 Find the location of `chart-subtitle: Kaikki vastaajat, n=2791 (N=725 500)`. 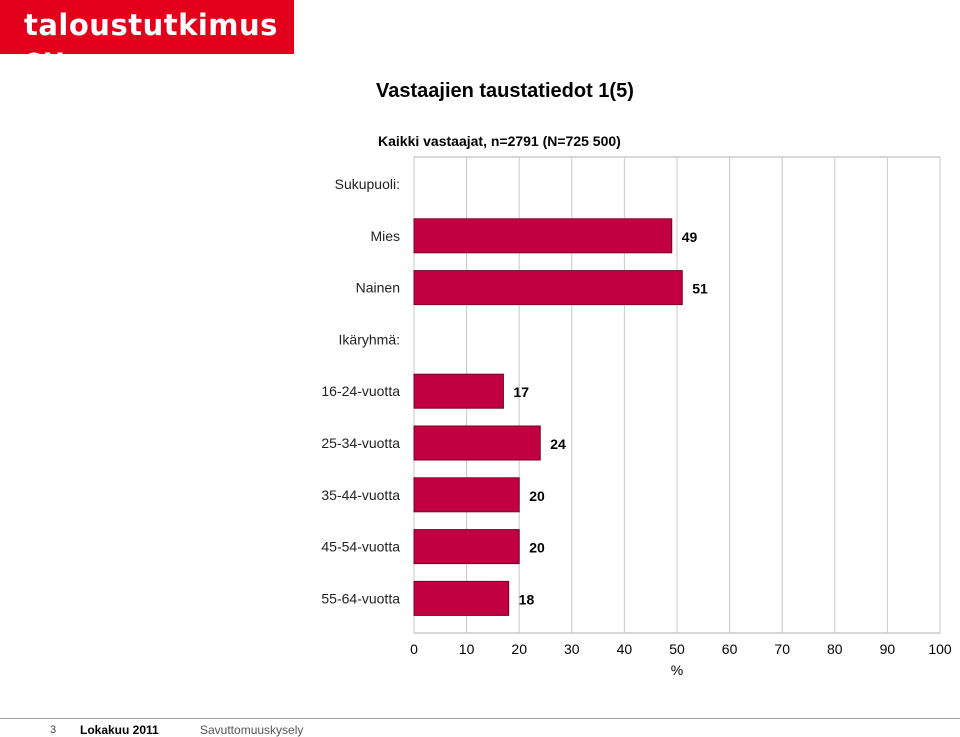

chart-subtitle: Kaikki vastaajat, n=2791 (N=725 500) is located at coordinates (499, 141).